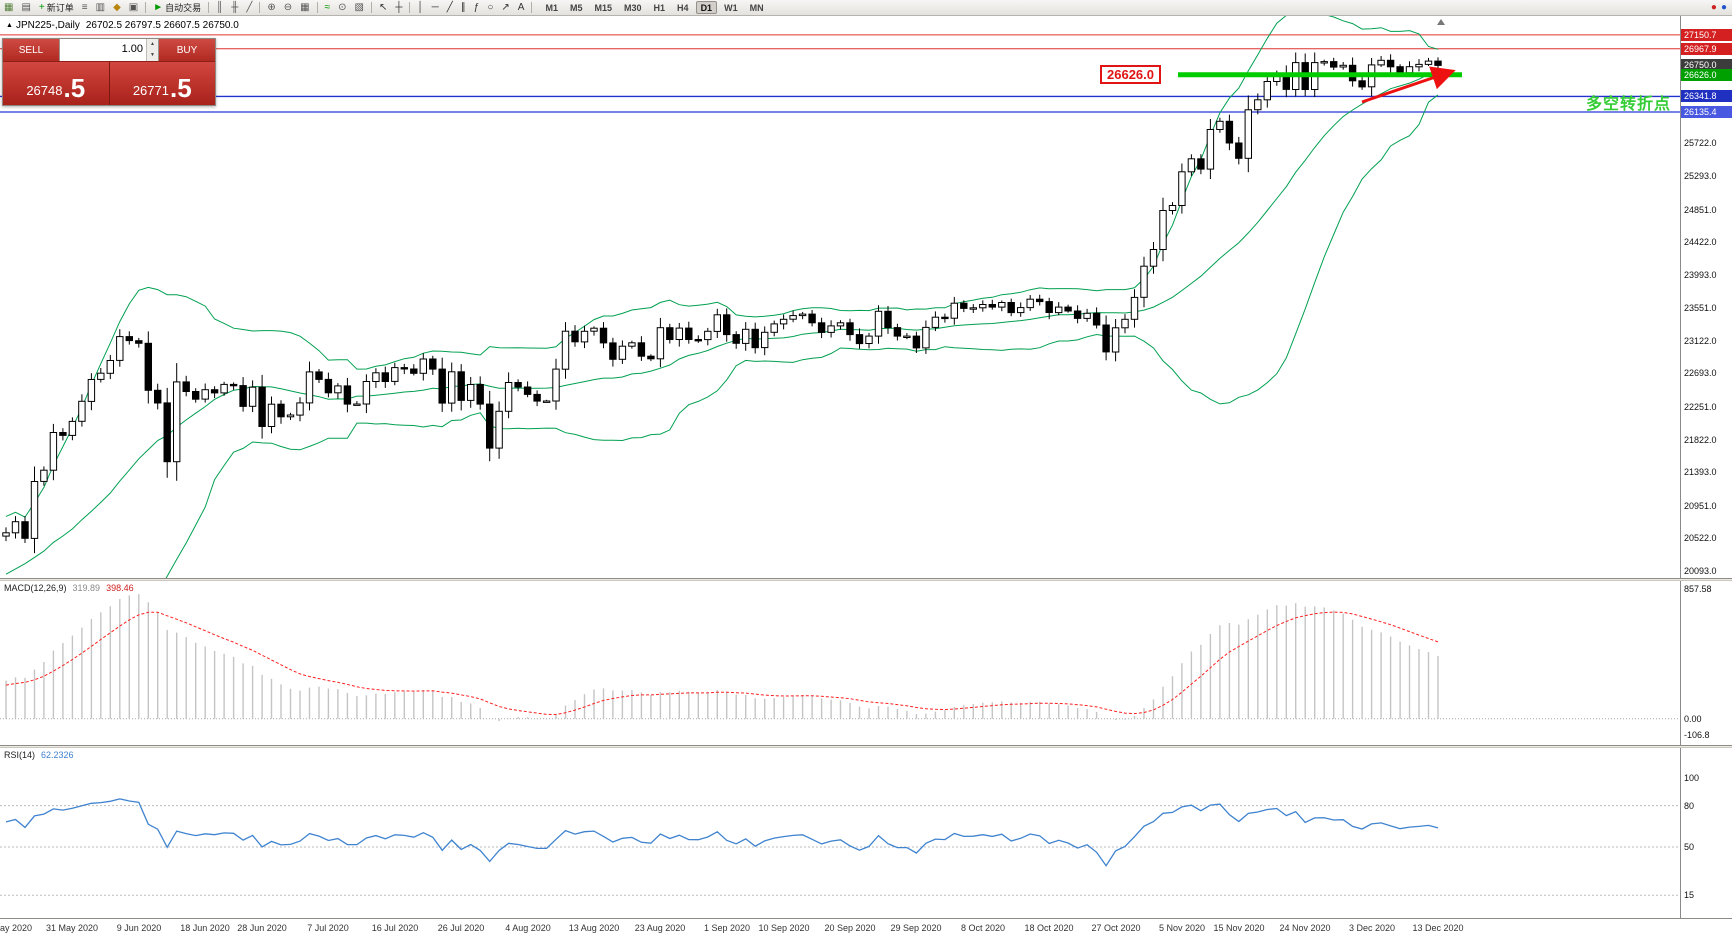  Describe the element at coordinates (35, 588) in the screenshot. I see `macd-name: MACD(12,26,9)` at that location.